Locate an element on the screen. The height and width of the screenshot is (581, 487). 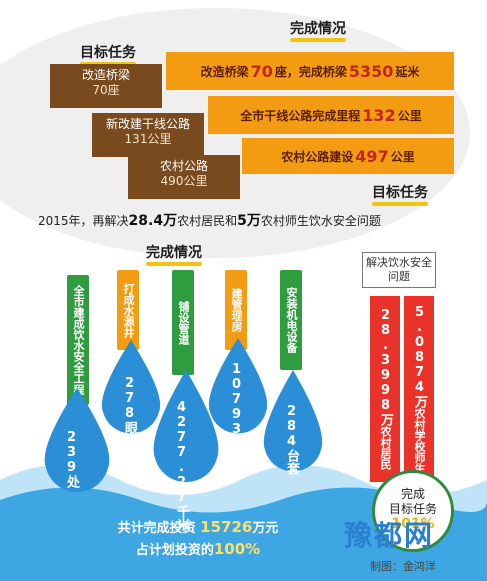
drop-equipment is located at coordinates (293, 421).